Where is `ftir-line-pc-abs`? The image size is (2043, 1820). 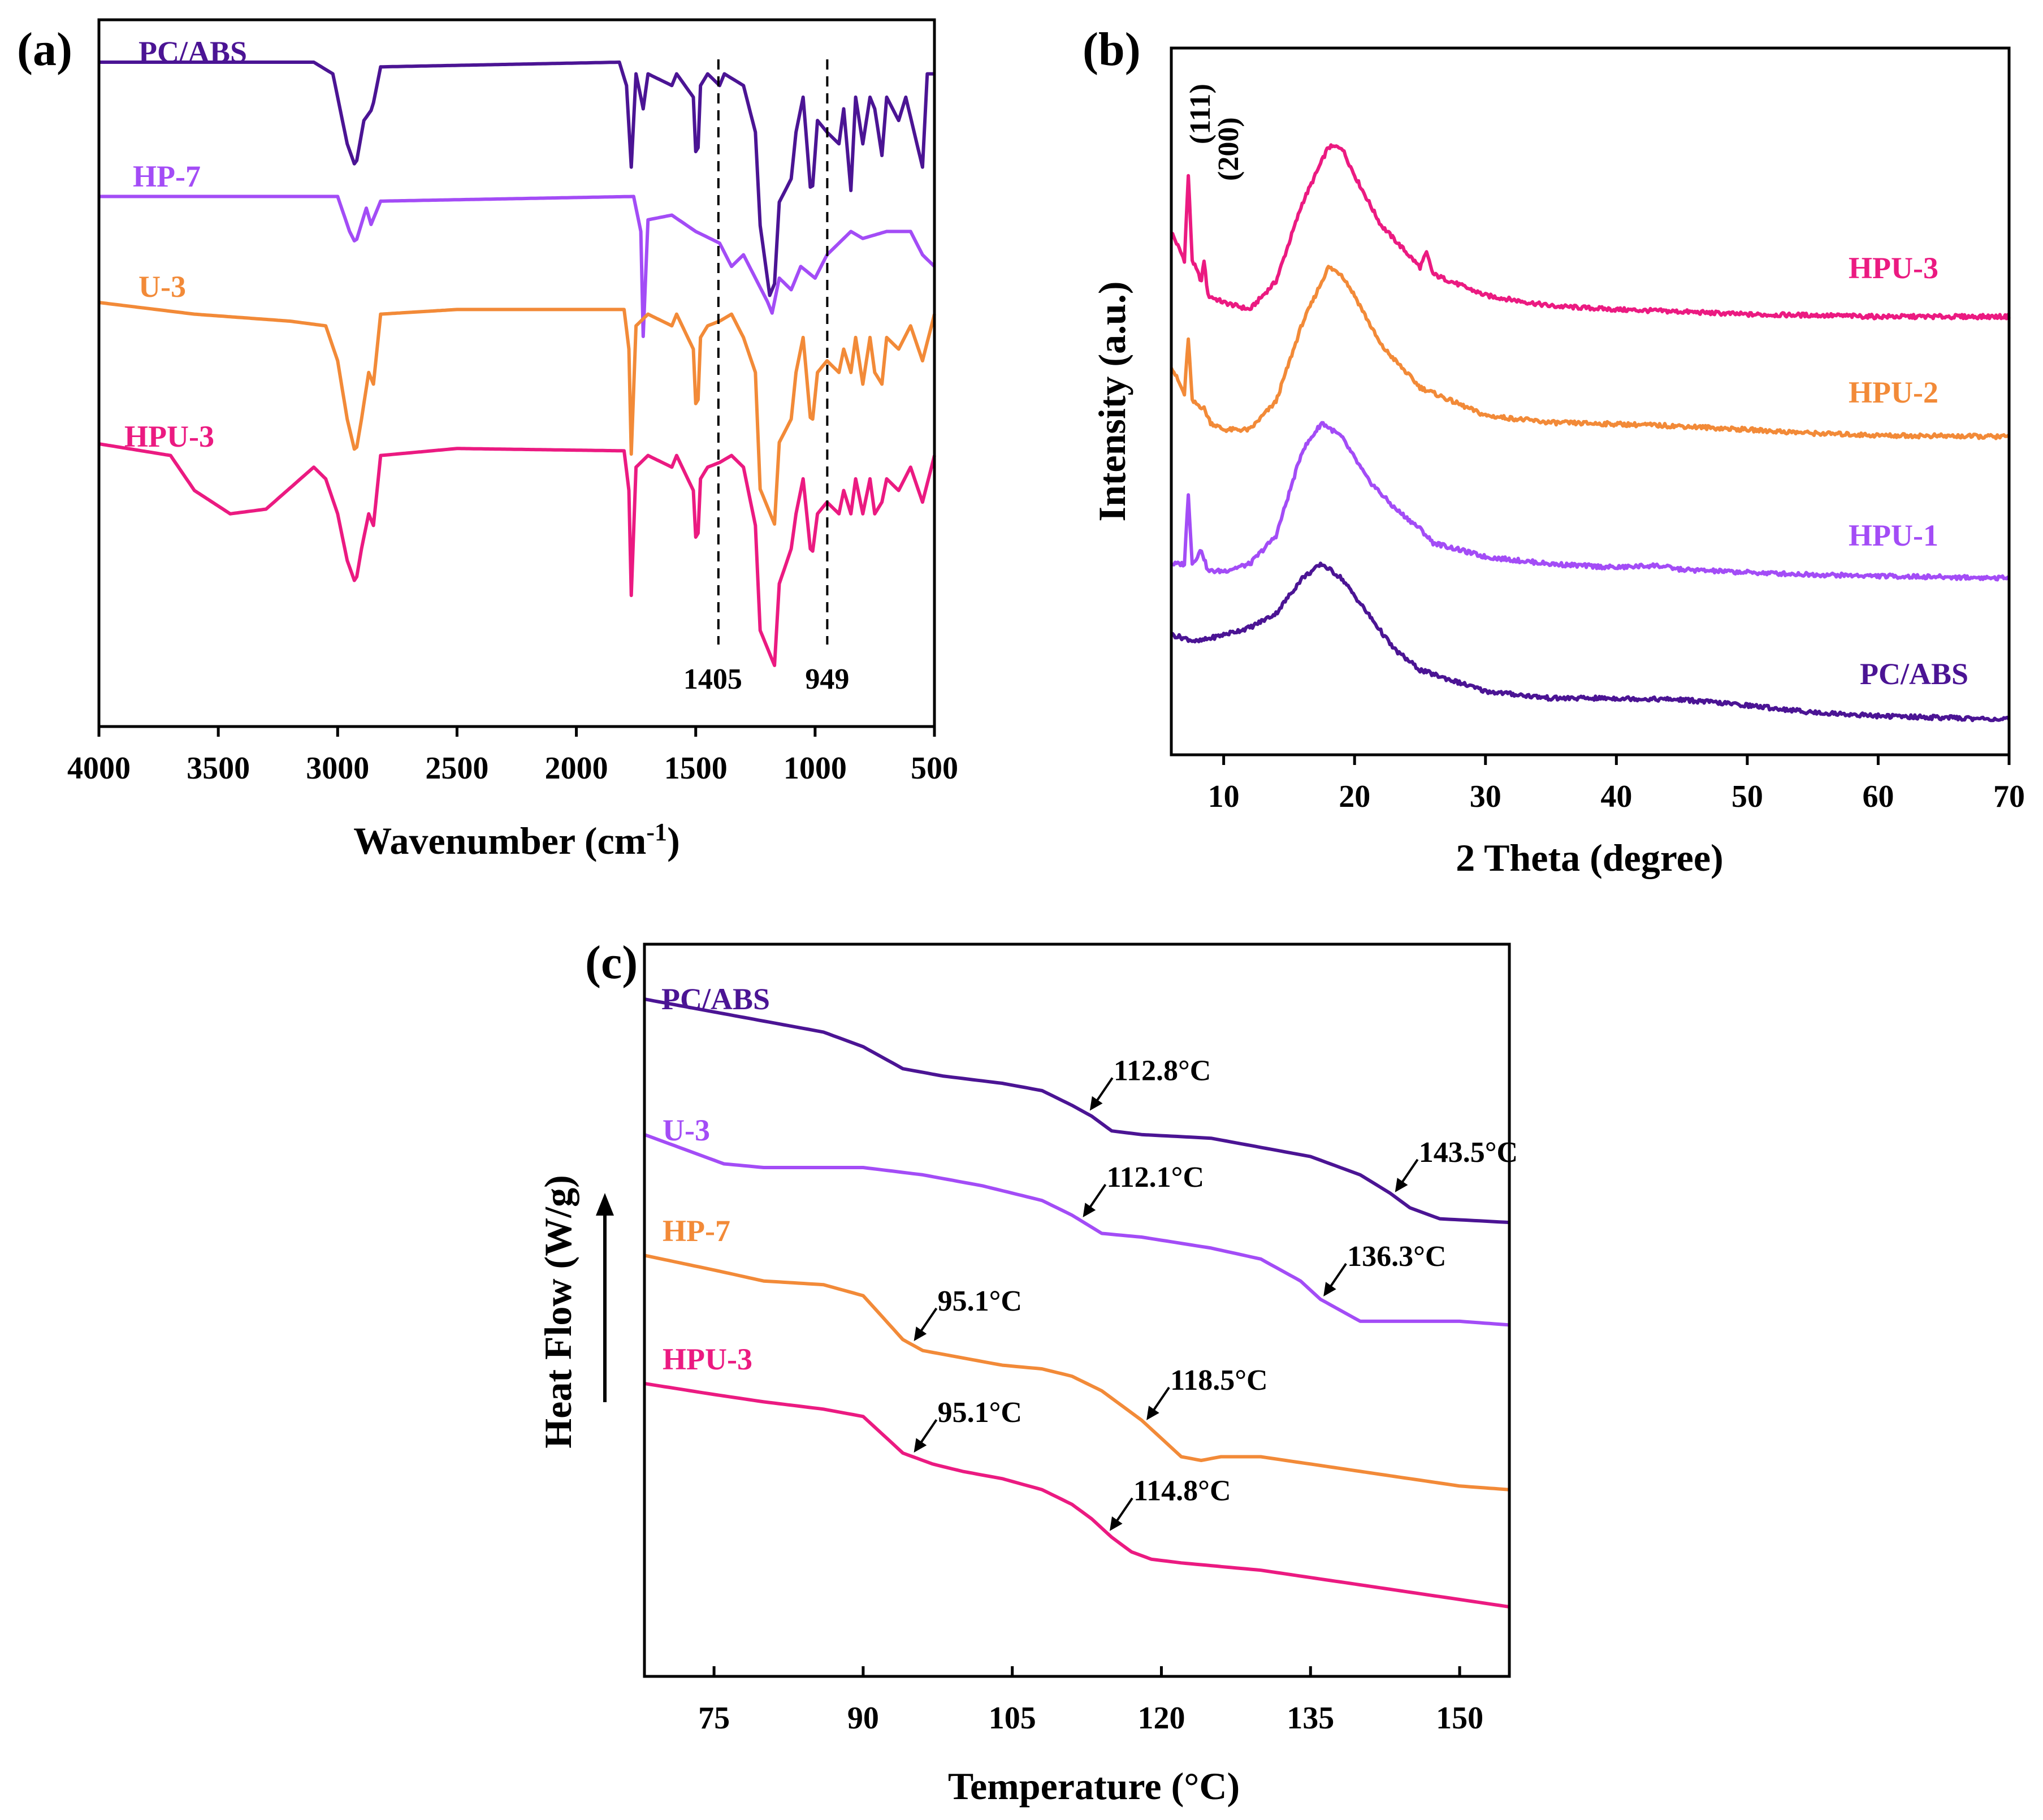 ftir-line-pc-abs is located at coordinates (516, 178).